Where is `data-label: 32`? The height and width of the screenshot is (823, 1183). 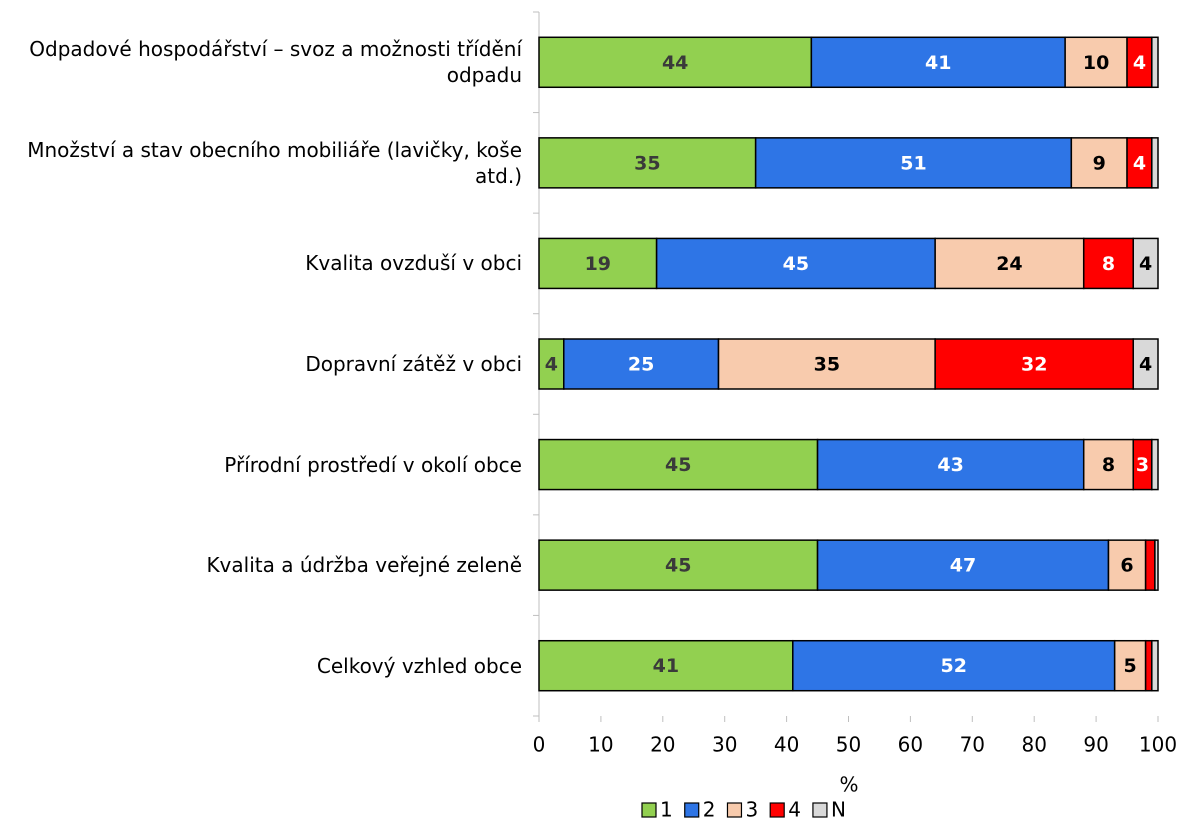 data-label: 32 is located at coordinates (1034, 365).